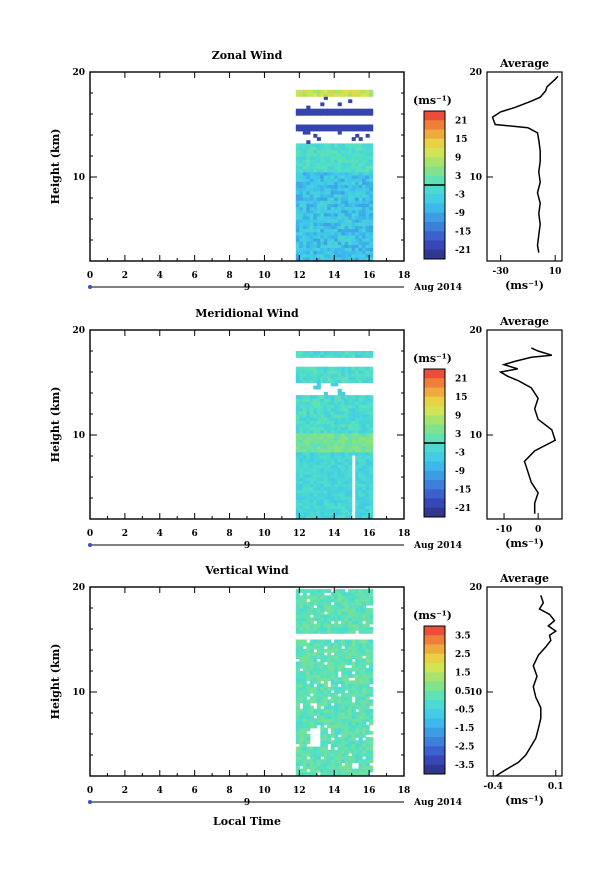  I want to click on x-tick-label: 8, so click(229, 276).